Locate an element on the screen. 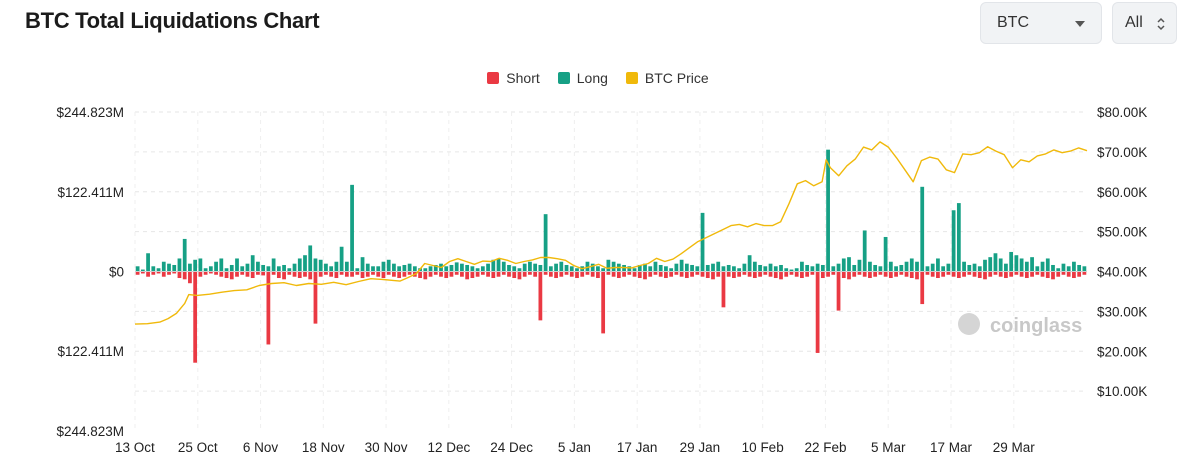 This screenshot has width=1196, height=470. legend-item-btc-price: BTC Price is located at coordinates (667, 78).